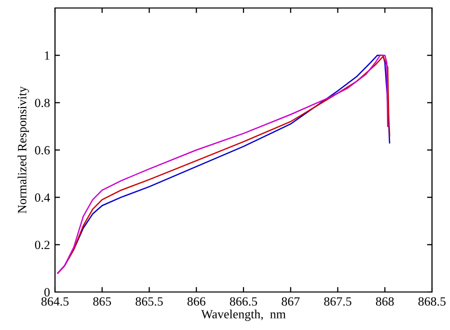 The image size is (450, 330). I want to click on y-tick-label: 1, so click(47, 55).